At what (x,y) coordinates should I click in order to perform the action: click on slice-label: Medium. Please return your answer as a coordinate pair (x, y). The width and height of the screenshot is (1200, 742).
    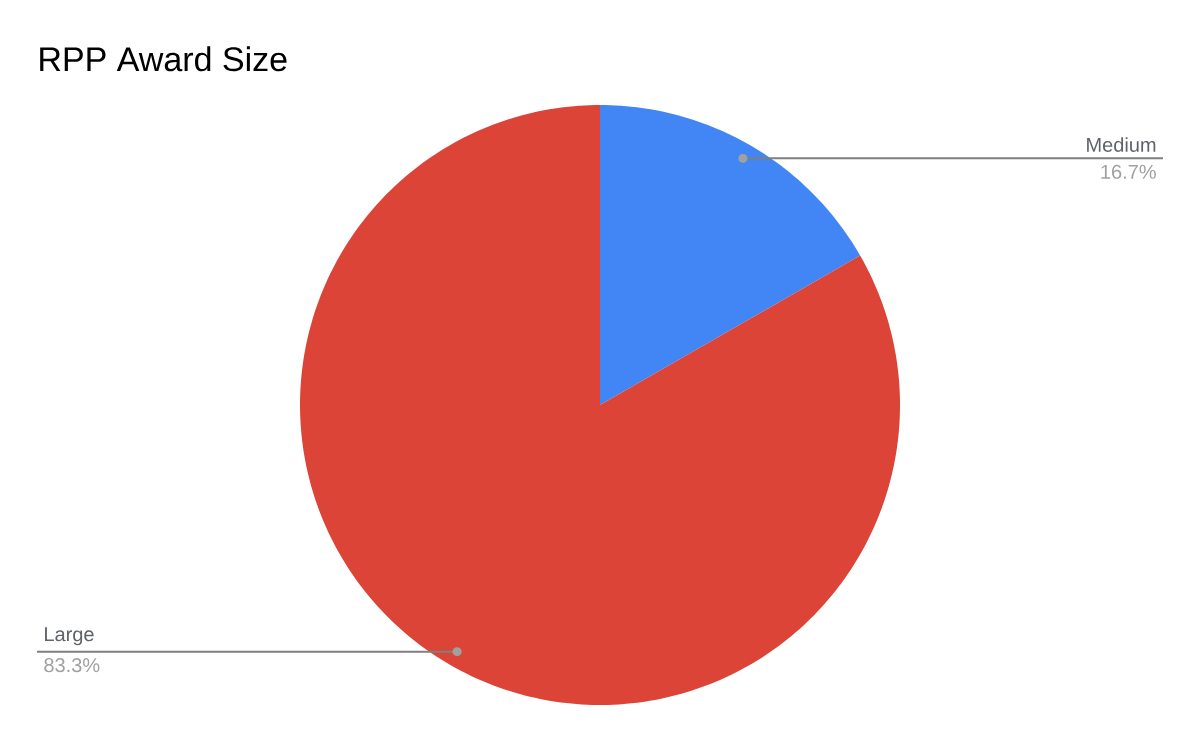
    Looking at the image, I should click on (1121, 144).